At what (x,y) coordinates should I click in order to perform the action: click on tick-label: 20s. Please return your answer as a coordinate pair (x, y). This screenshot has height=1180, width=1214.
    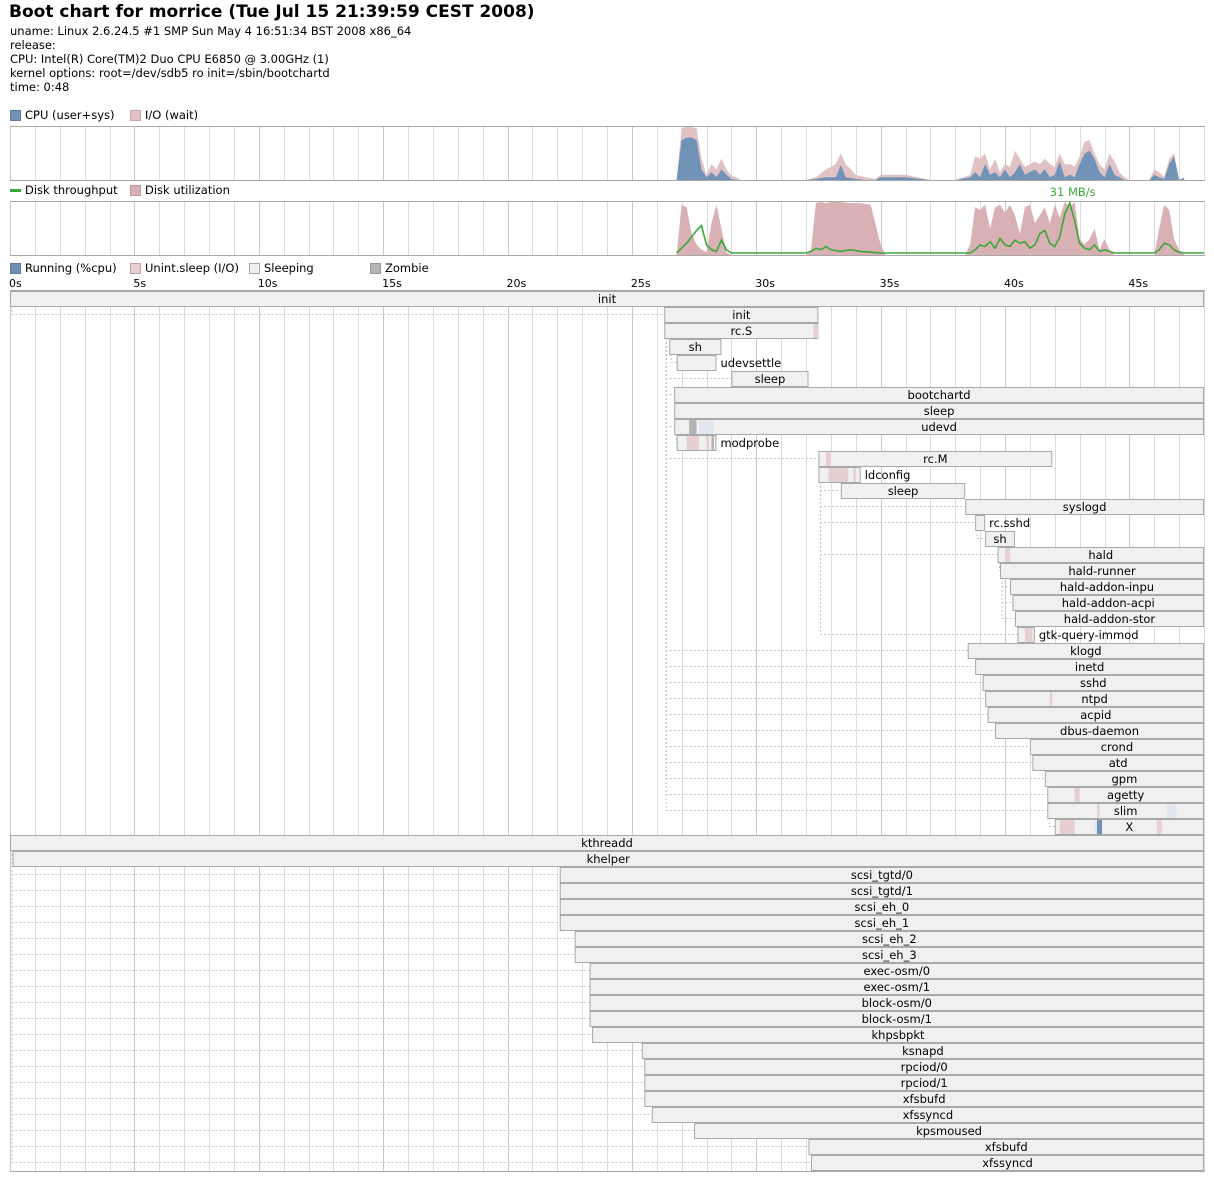
    Looking at the image, I should click on (516, 283).